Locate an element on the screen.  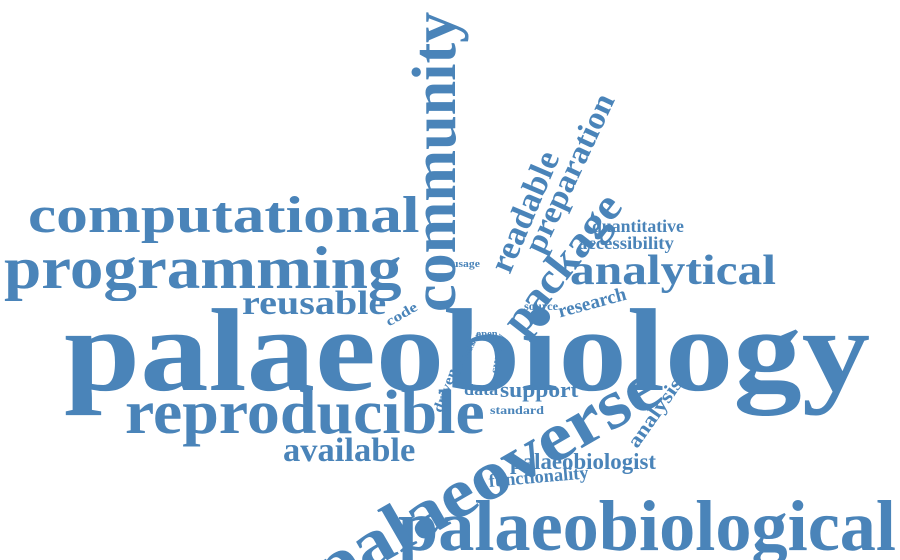
word-support: support is located at coordinates (539, 389).